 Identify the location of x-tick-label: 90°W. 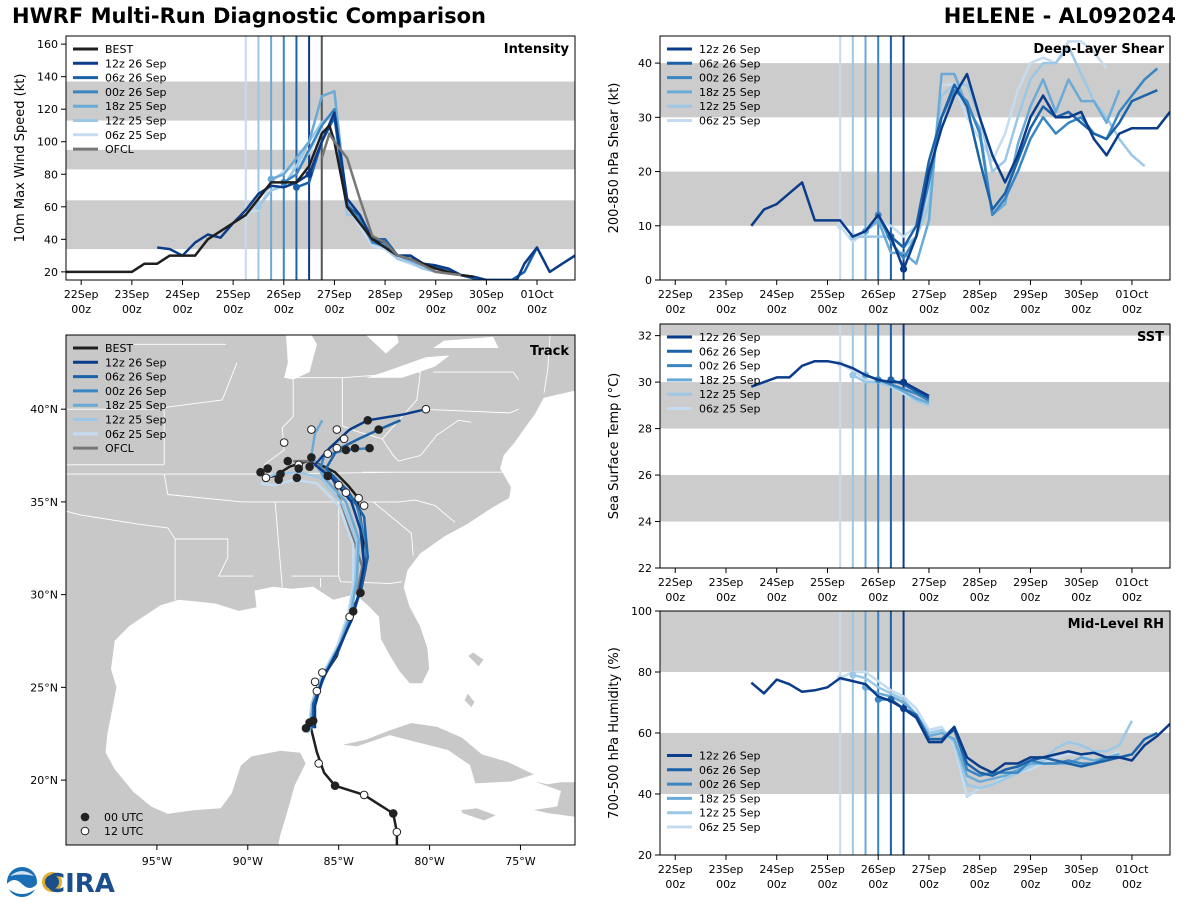
(248, 861).